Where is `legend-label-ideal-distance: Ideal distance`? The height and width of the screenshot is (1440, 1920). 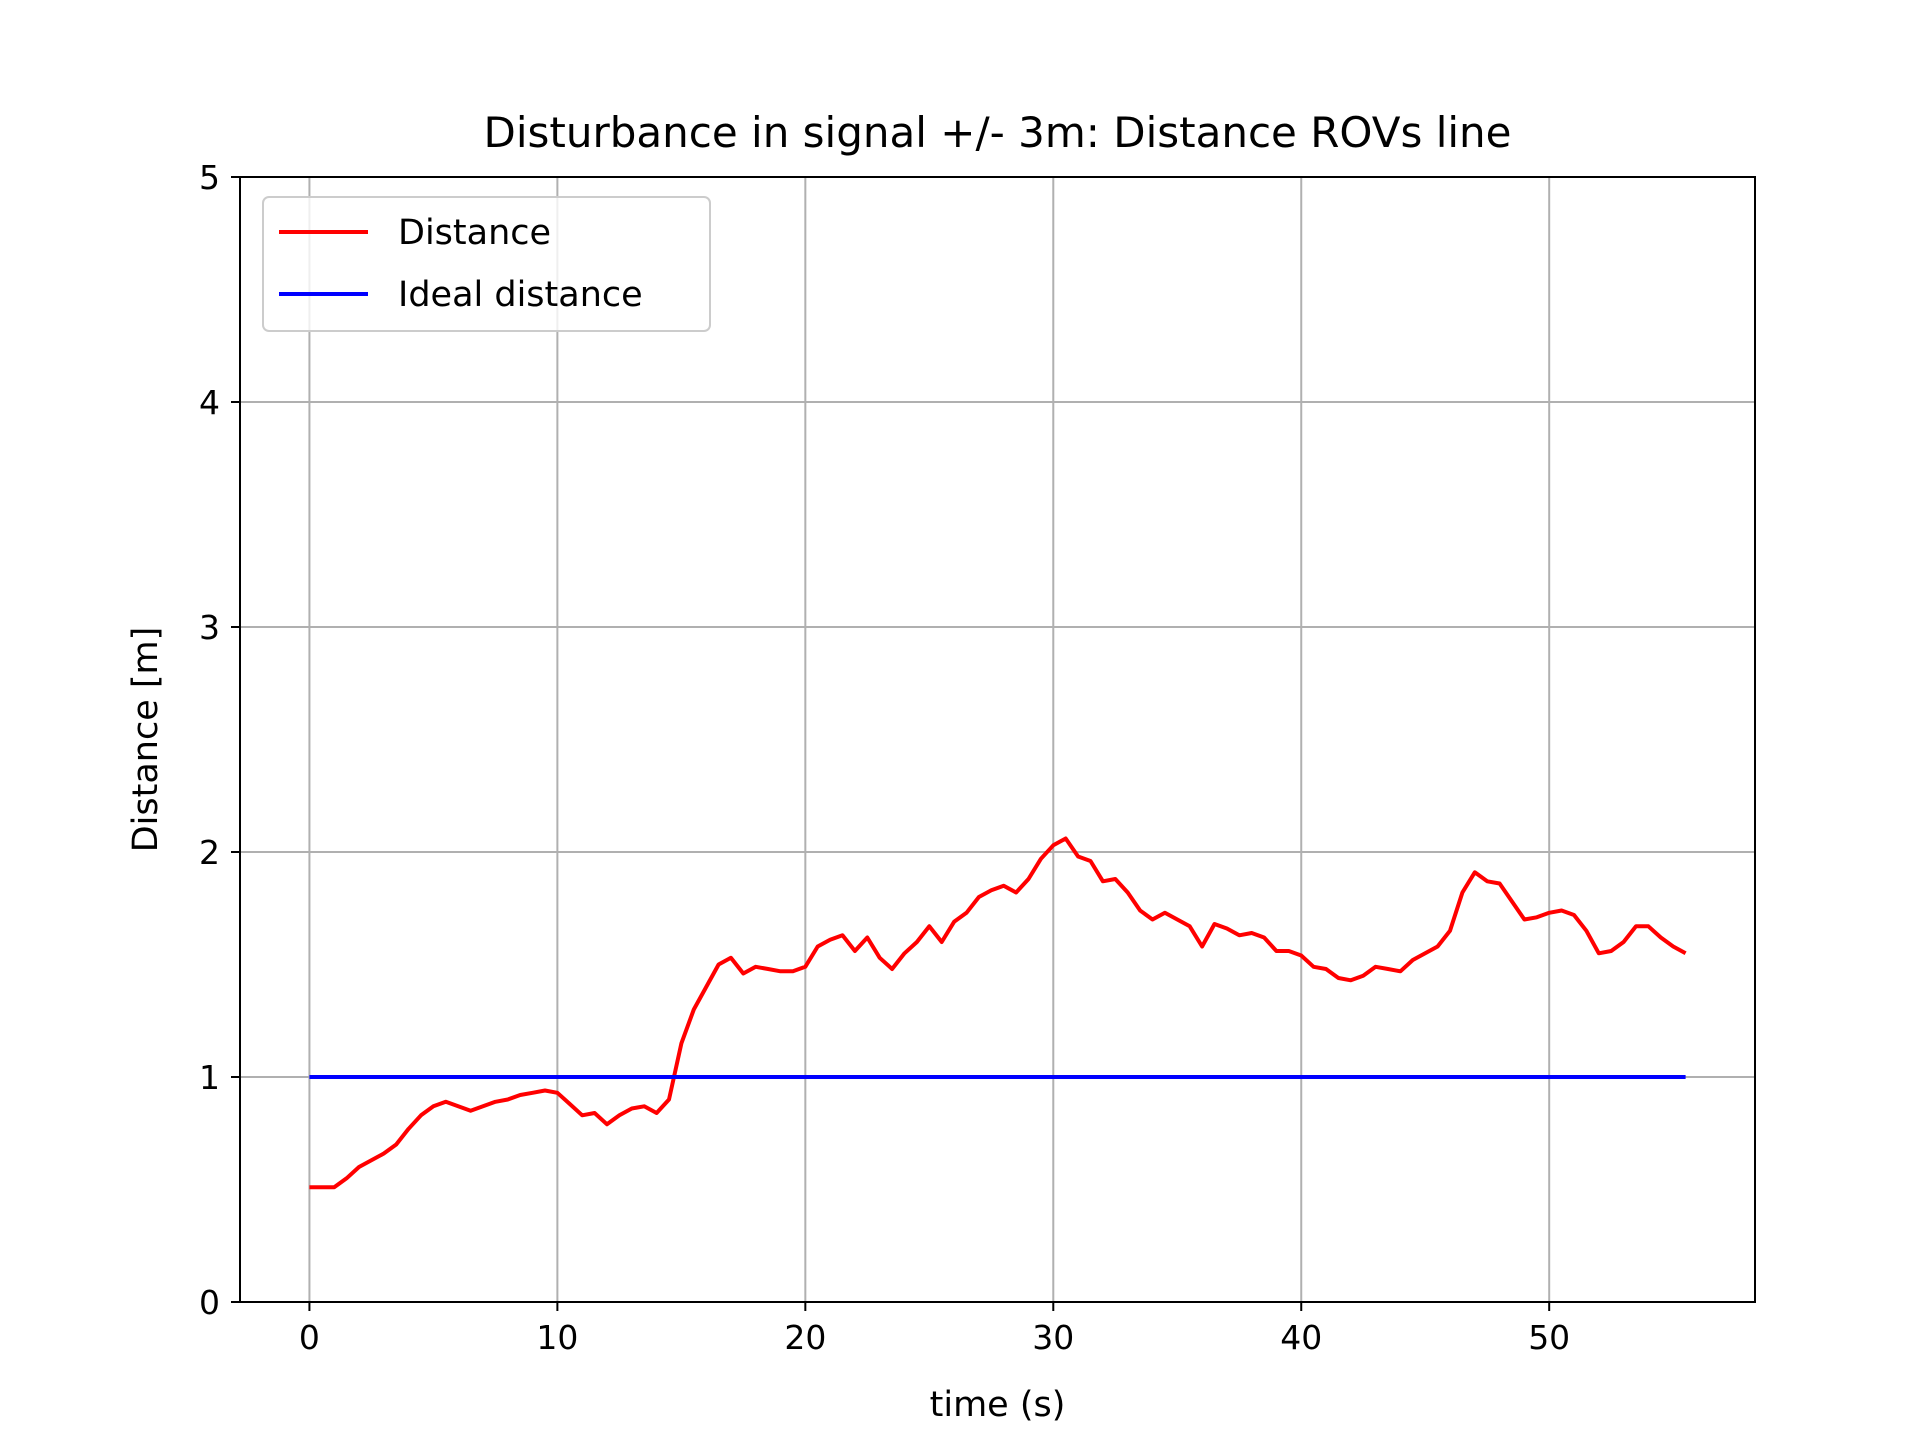 legend-label-ideal-distance: Ideal distance is located at coordinates (520, 295).